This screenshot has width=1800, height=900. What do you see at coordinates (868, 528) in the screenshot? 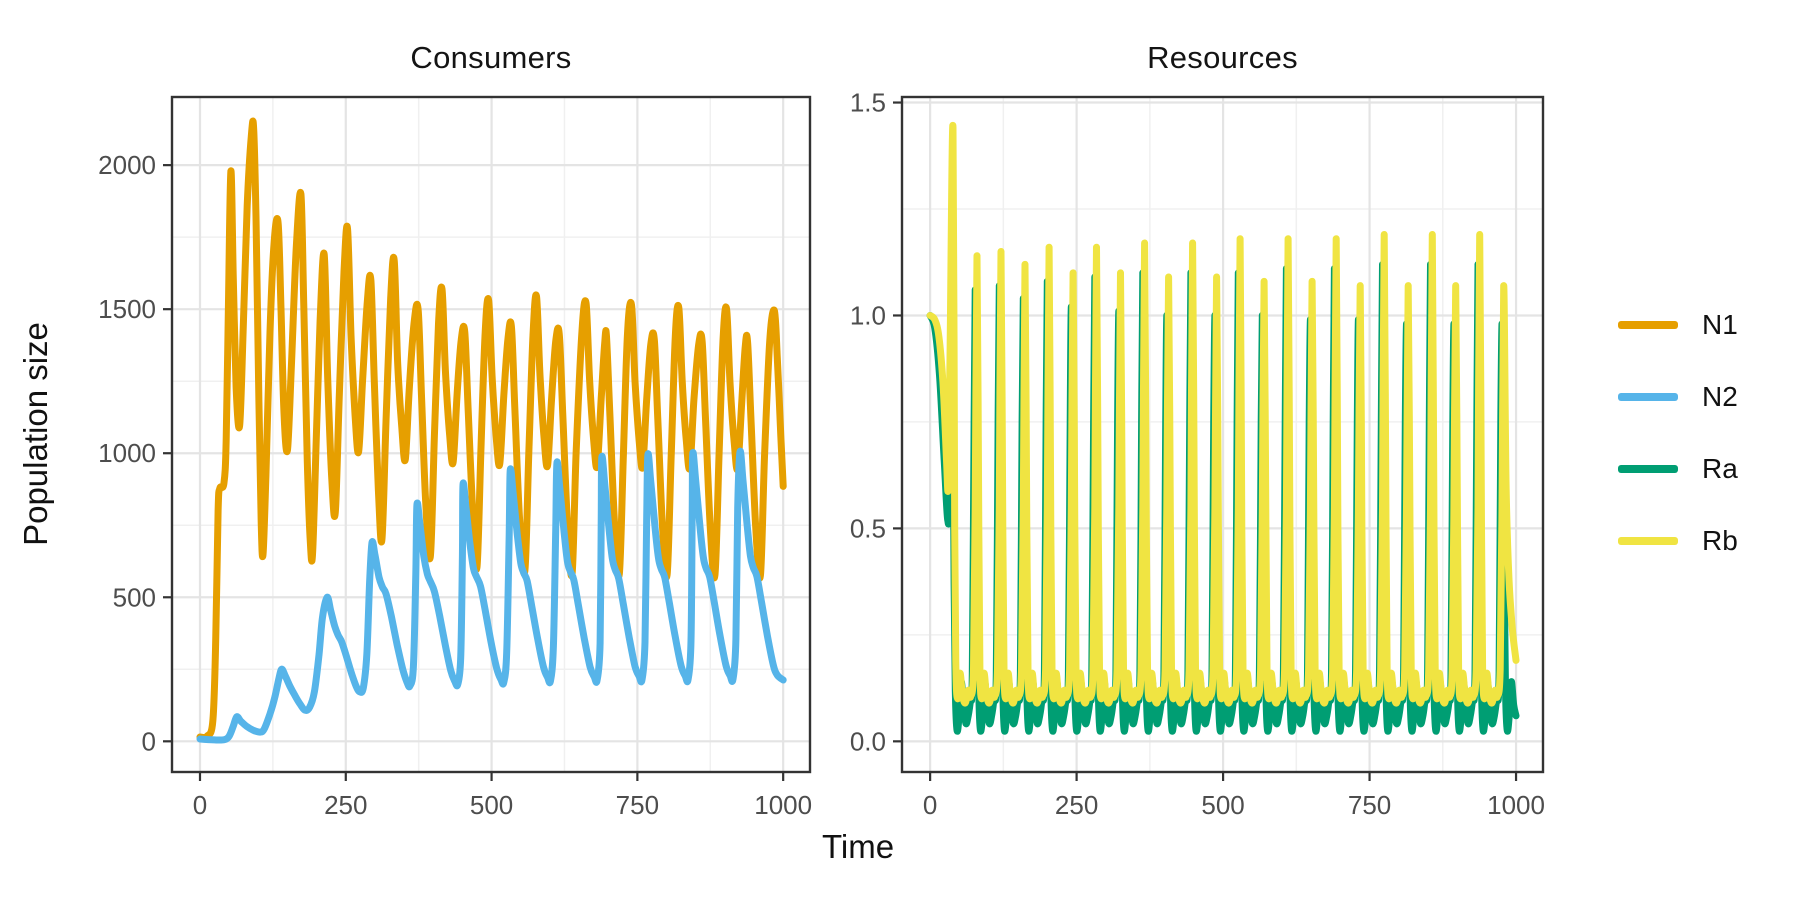
I see `y-tick-label: 0.5` at bounding box center [868, 528].